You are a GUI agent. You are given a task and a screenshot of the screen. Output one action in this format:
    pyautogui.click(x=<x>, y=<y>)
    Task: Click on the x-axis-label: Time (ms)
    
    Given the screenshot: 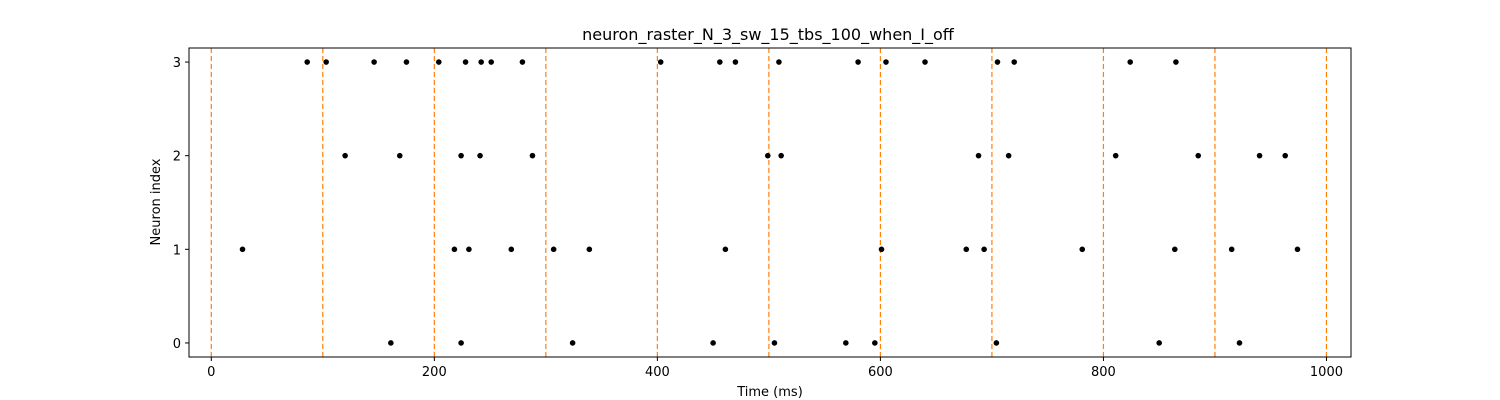 What is the action you would take?
    pyautogui.click(x=769, y=392)
    